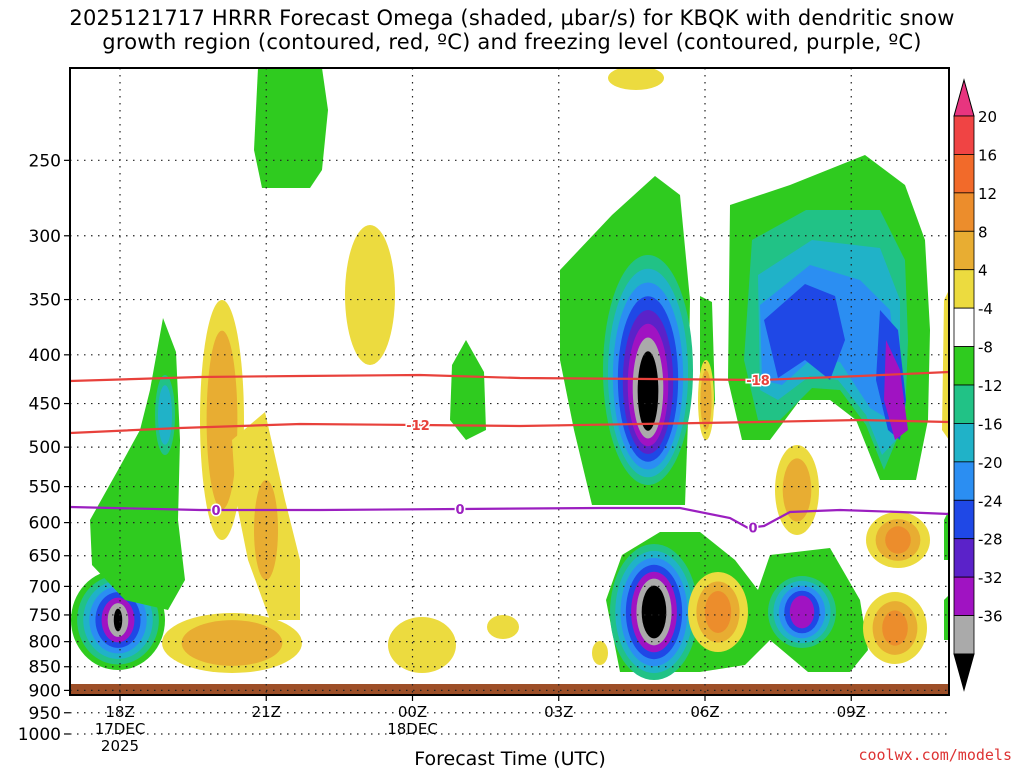 Image resolution: width=1024 pixels, height=768 pixels. What do you see at coordinates (758, 381) in the screenshot?
I see `dgz-upper-contour-label-0: -18` at bounding box center [758, 381].